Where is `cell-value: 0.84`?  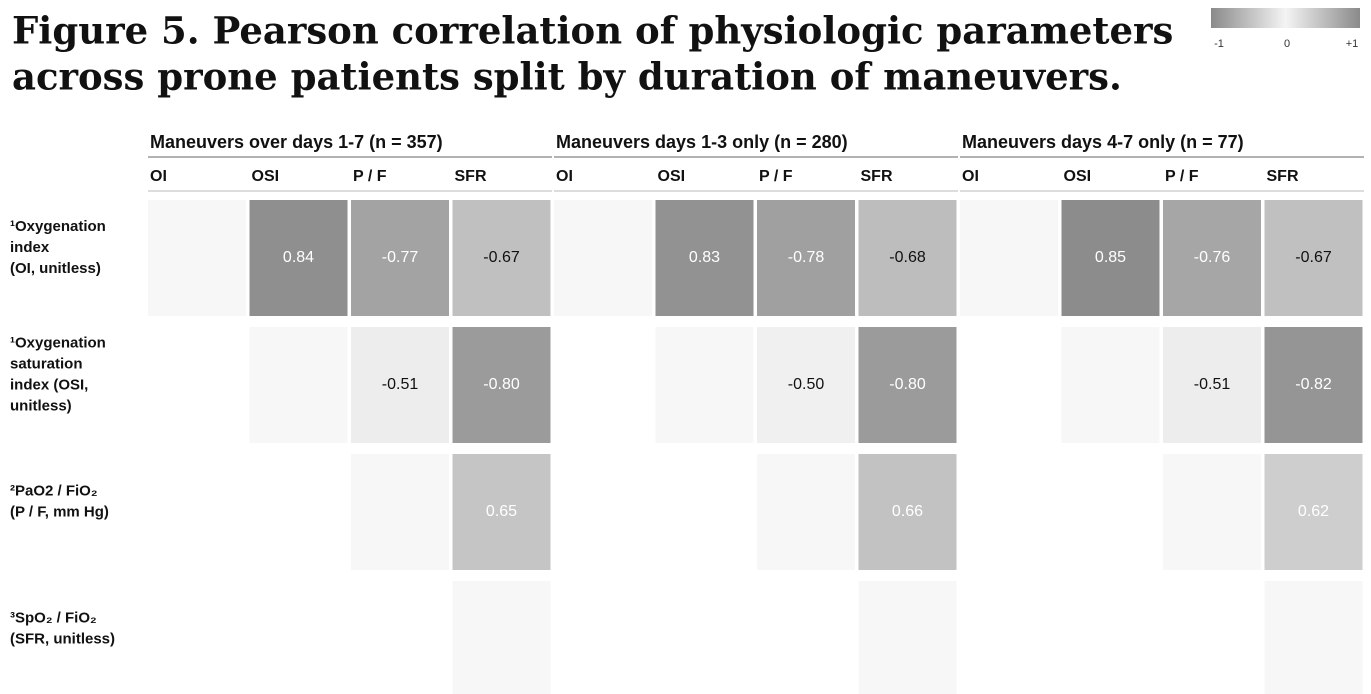 cell-value: 0.84 is located at coordinates (298, 257).